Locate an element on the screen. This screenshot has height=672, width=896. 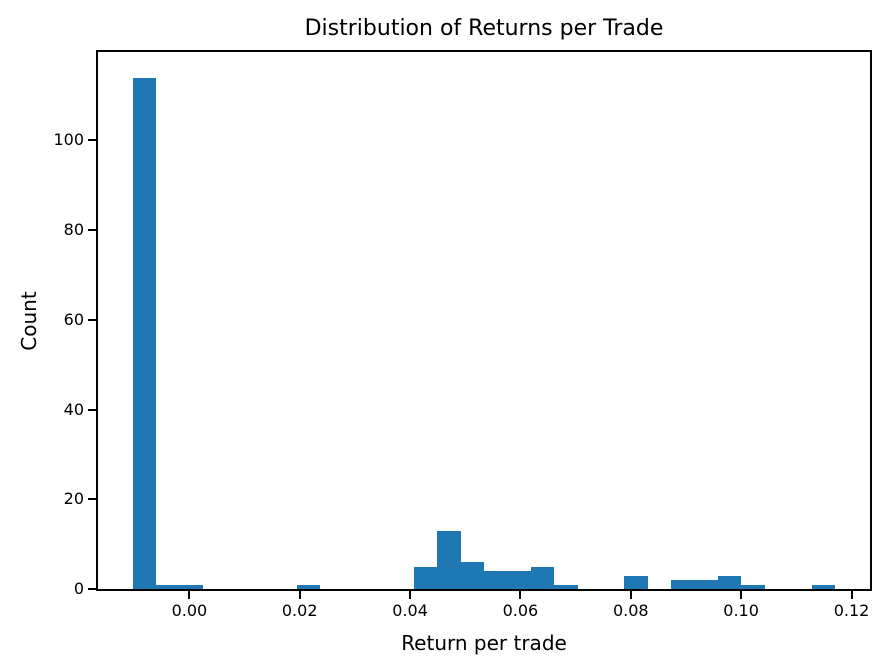
x-tick-label: 0.08 is located at coordinates (630, 610).